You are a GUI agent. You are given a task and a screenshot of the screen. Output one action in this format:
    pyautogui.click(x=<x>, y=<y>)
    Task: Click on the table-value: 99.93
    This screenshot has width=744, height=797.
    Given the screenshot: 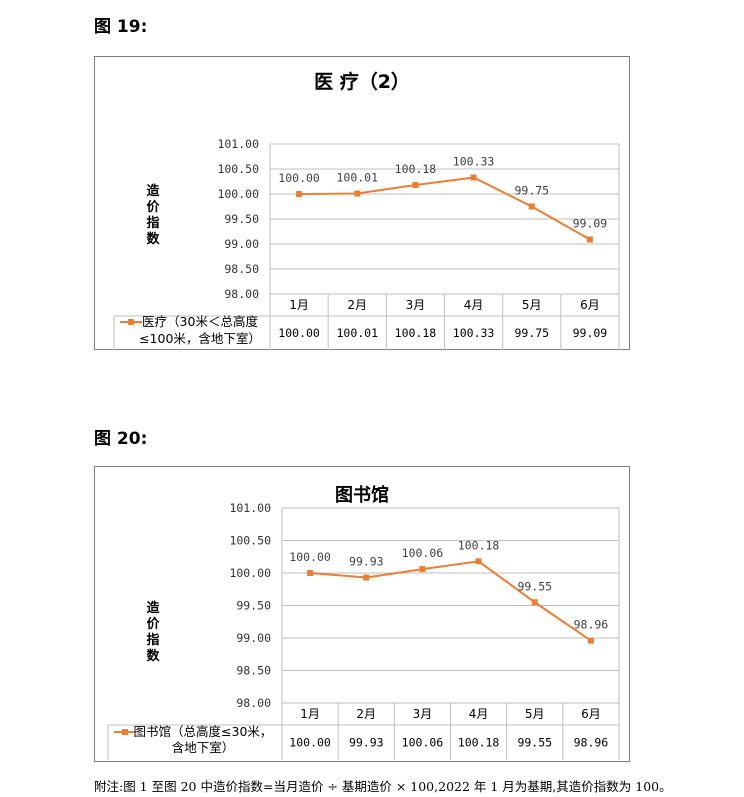 What is the action you would take?
    pyautogui.click(x=366, y=743)
    